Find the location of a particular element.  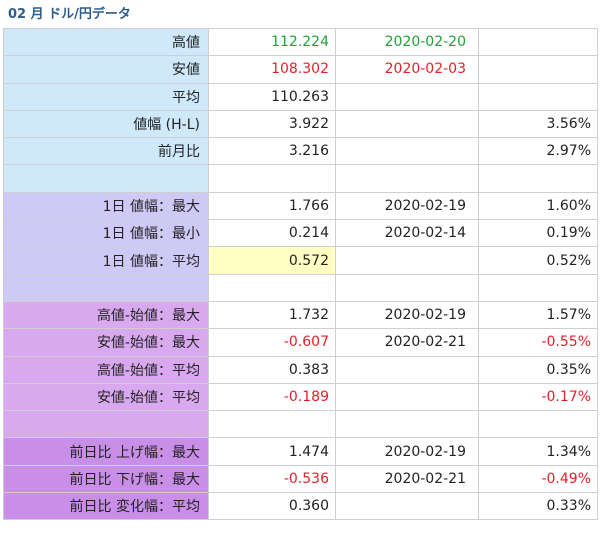

row-label: 安値-始値：平均 is located at coordinates (106, 397).